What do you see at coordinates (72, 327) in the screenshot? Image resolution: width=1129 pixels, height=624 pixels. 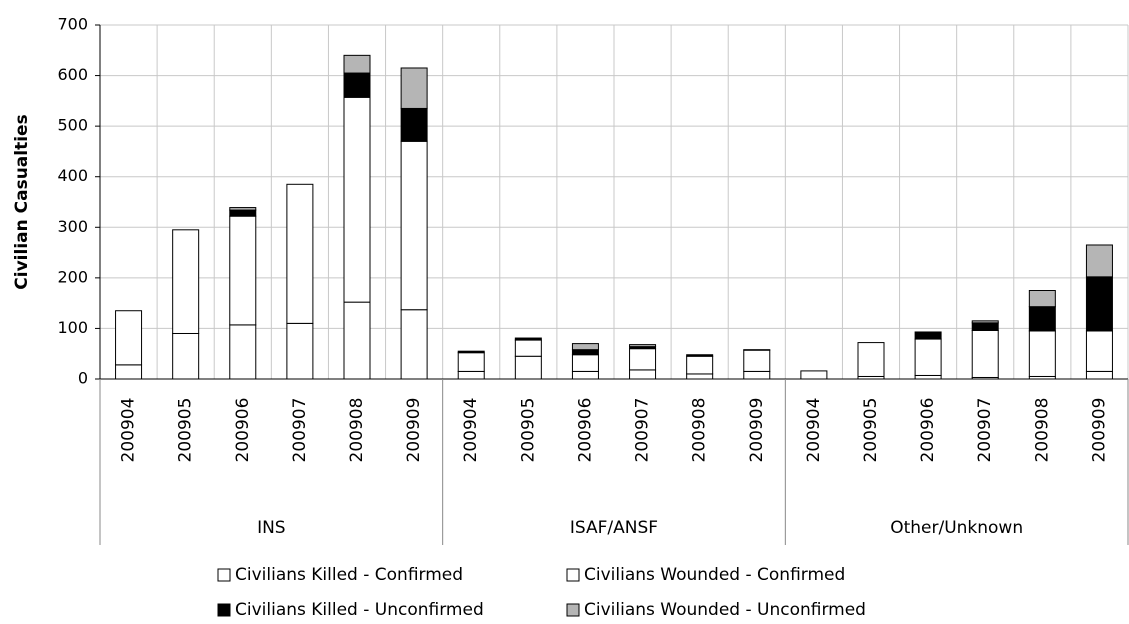 I see `y-tick-label: 100` at bounding box center [72, 327].